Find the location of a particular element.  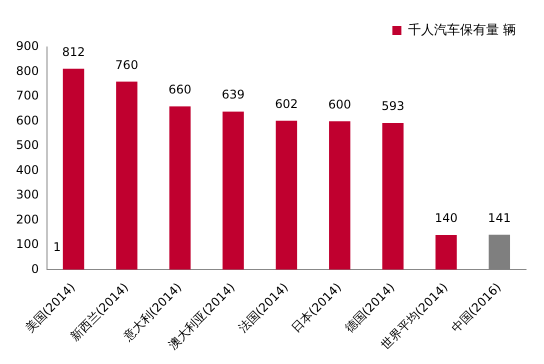

y-tick-label: 200 is located at coordinates (27, 219).